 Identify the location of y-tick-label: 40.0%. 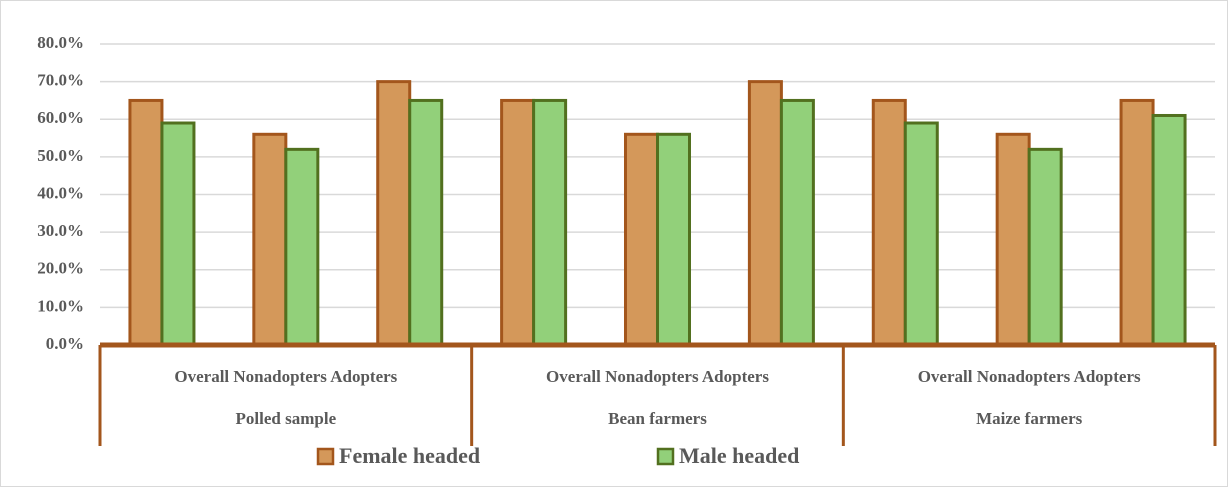
(60, 192).